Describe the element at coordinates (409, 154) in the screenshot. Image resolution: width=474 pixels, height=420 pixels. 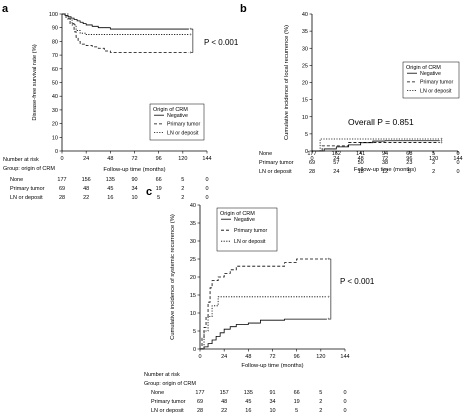
I see `risk-cell: 68` at that location.